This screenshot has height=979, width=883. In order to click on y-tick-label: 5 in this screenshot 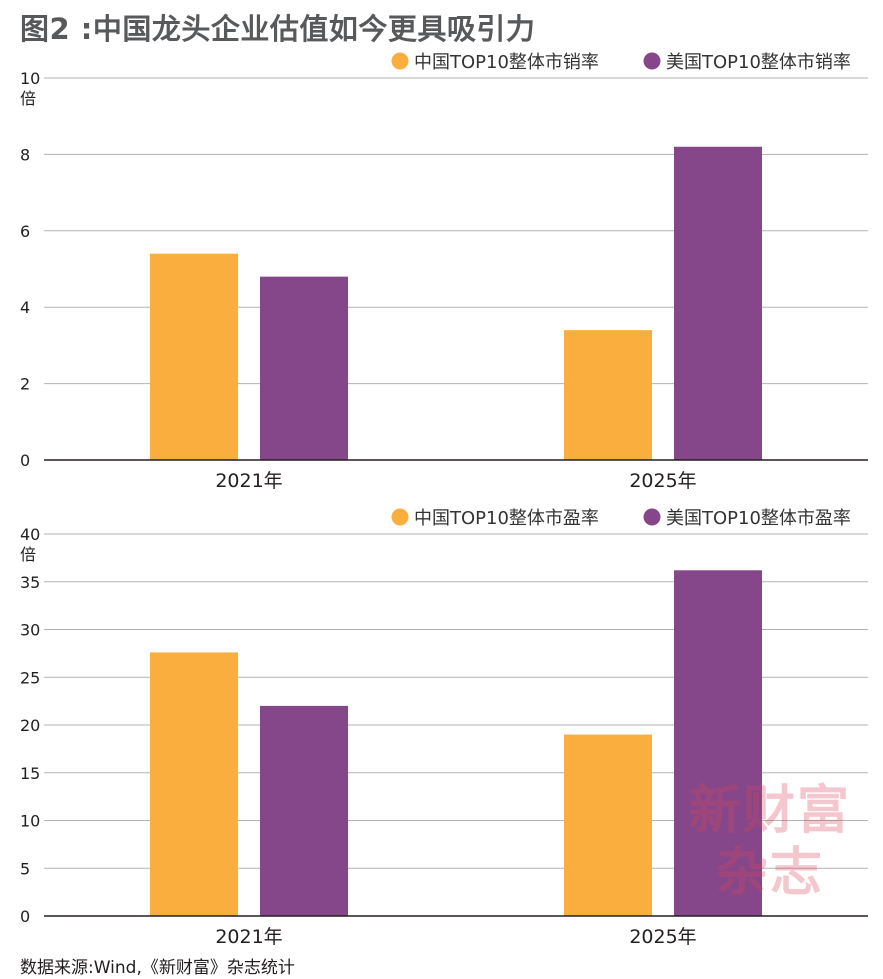, I will do `click(25, 868)`.